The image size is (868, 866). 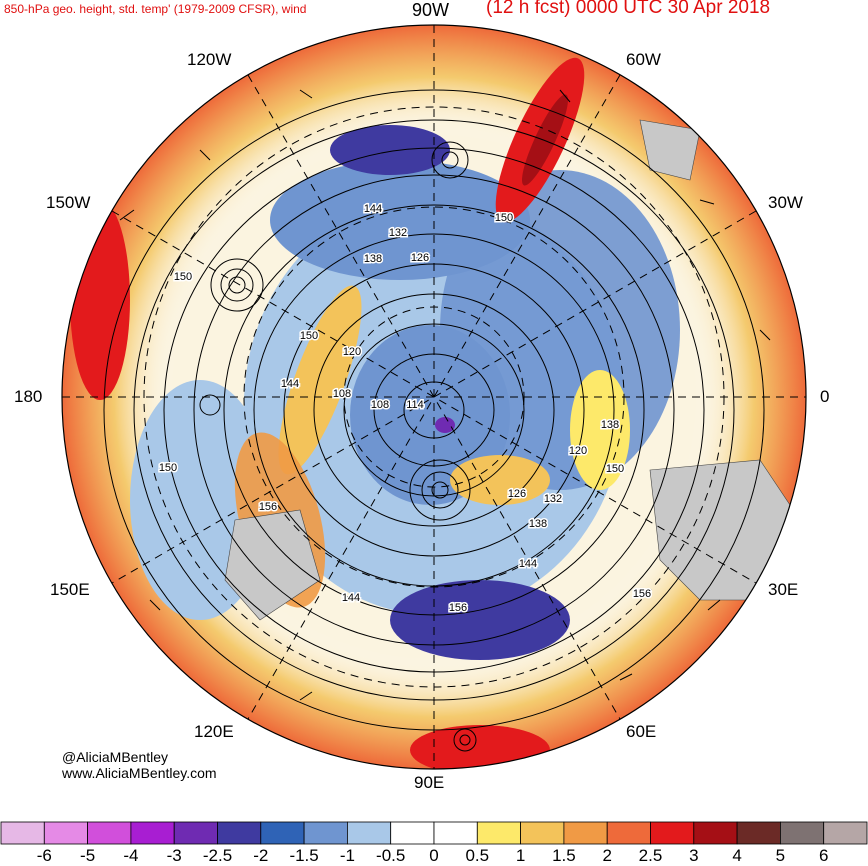 I want to click on lon-label-30w: 30W, so click(x=785, y=202).